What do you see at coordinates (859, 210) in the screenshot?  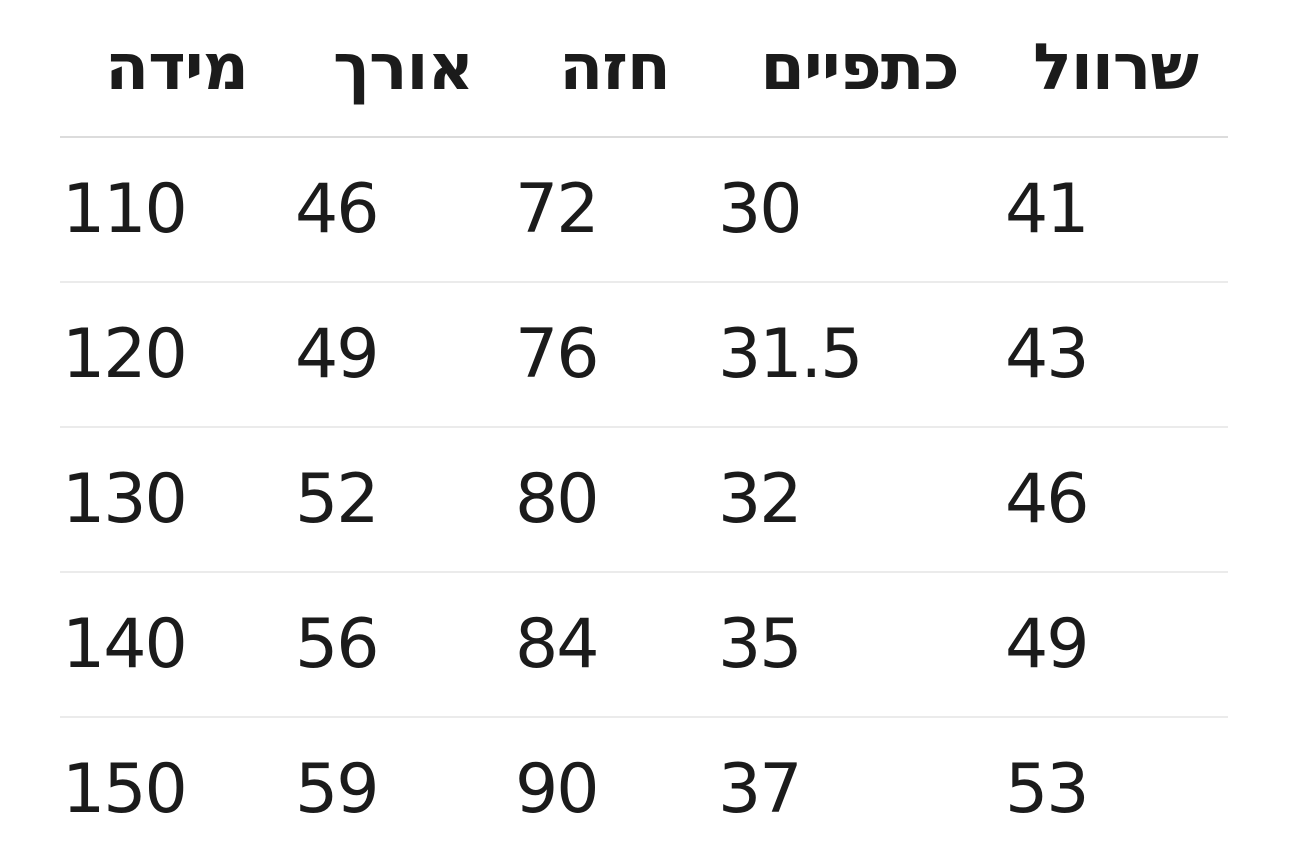 I see `cell-shoulders: 30` at bounding box center [859, 210].